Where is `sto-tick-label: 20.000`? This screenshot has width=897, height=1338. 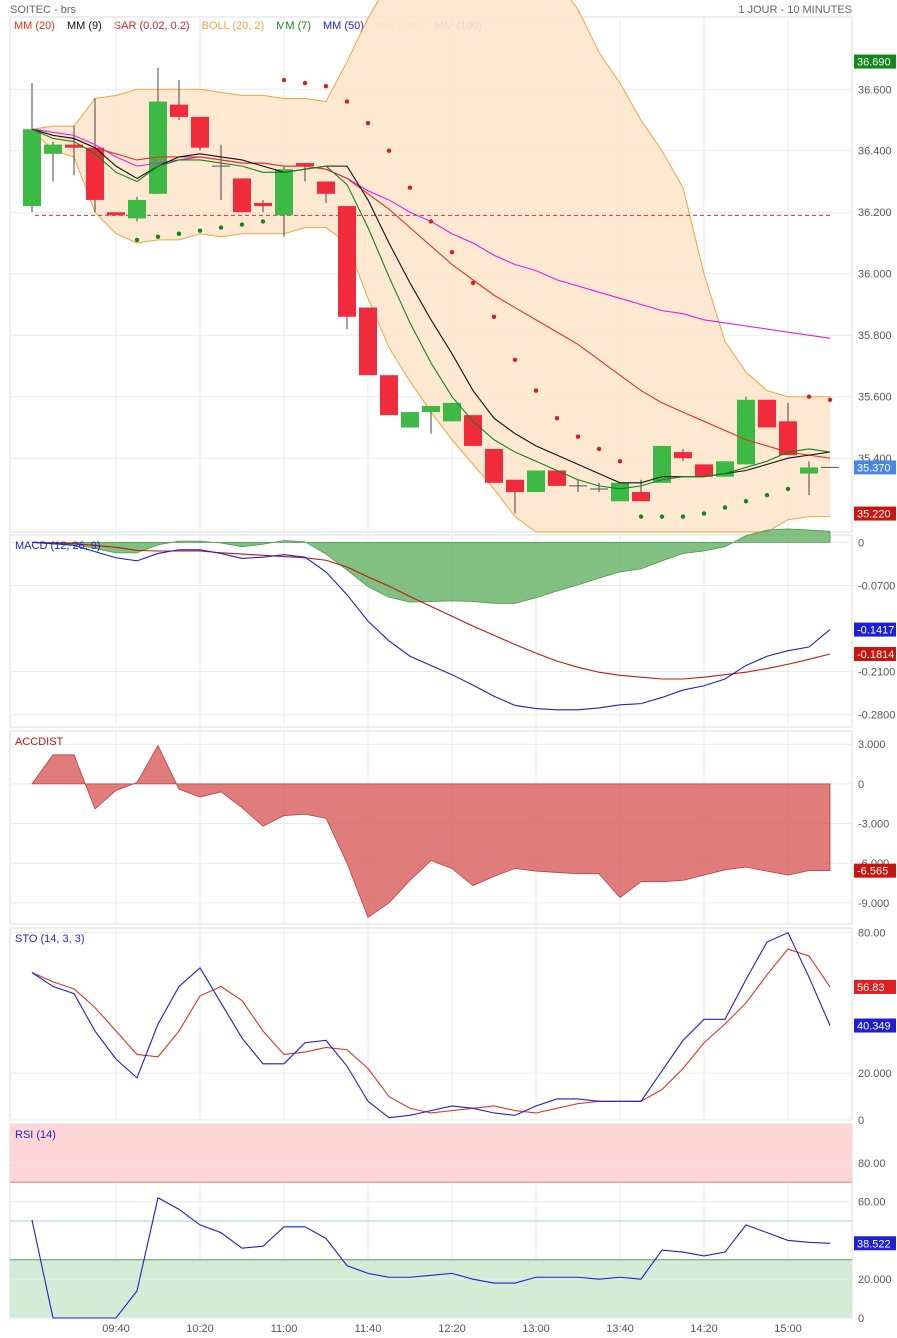
sto-tick-label: 20.000 is located at coordinates (875, 1074).